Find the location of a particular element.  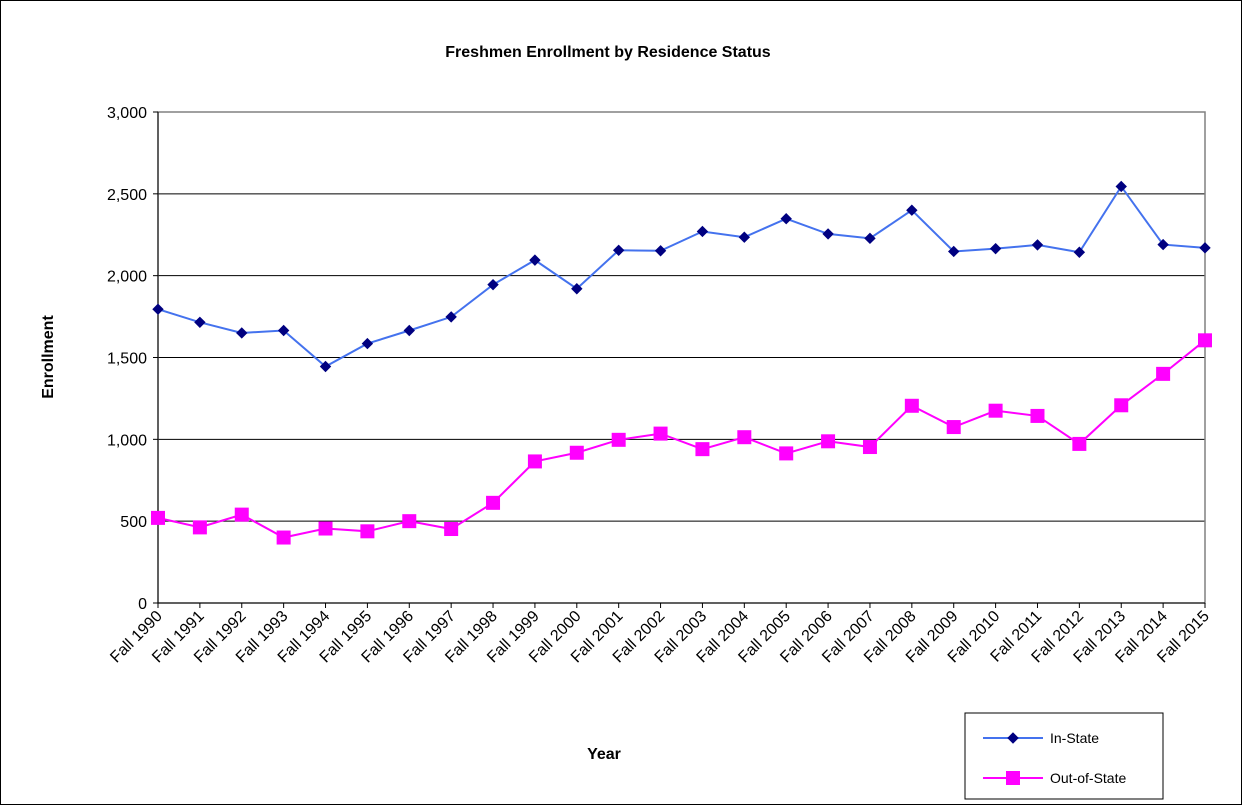

legend-label-in-state: In-State is located at coordinates (1074, 738).